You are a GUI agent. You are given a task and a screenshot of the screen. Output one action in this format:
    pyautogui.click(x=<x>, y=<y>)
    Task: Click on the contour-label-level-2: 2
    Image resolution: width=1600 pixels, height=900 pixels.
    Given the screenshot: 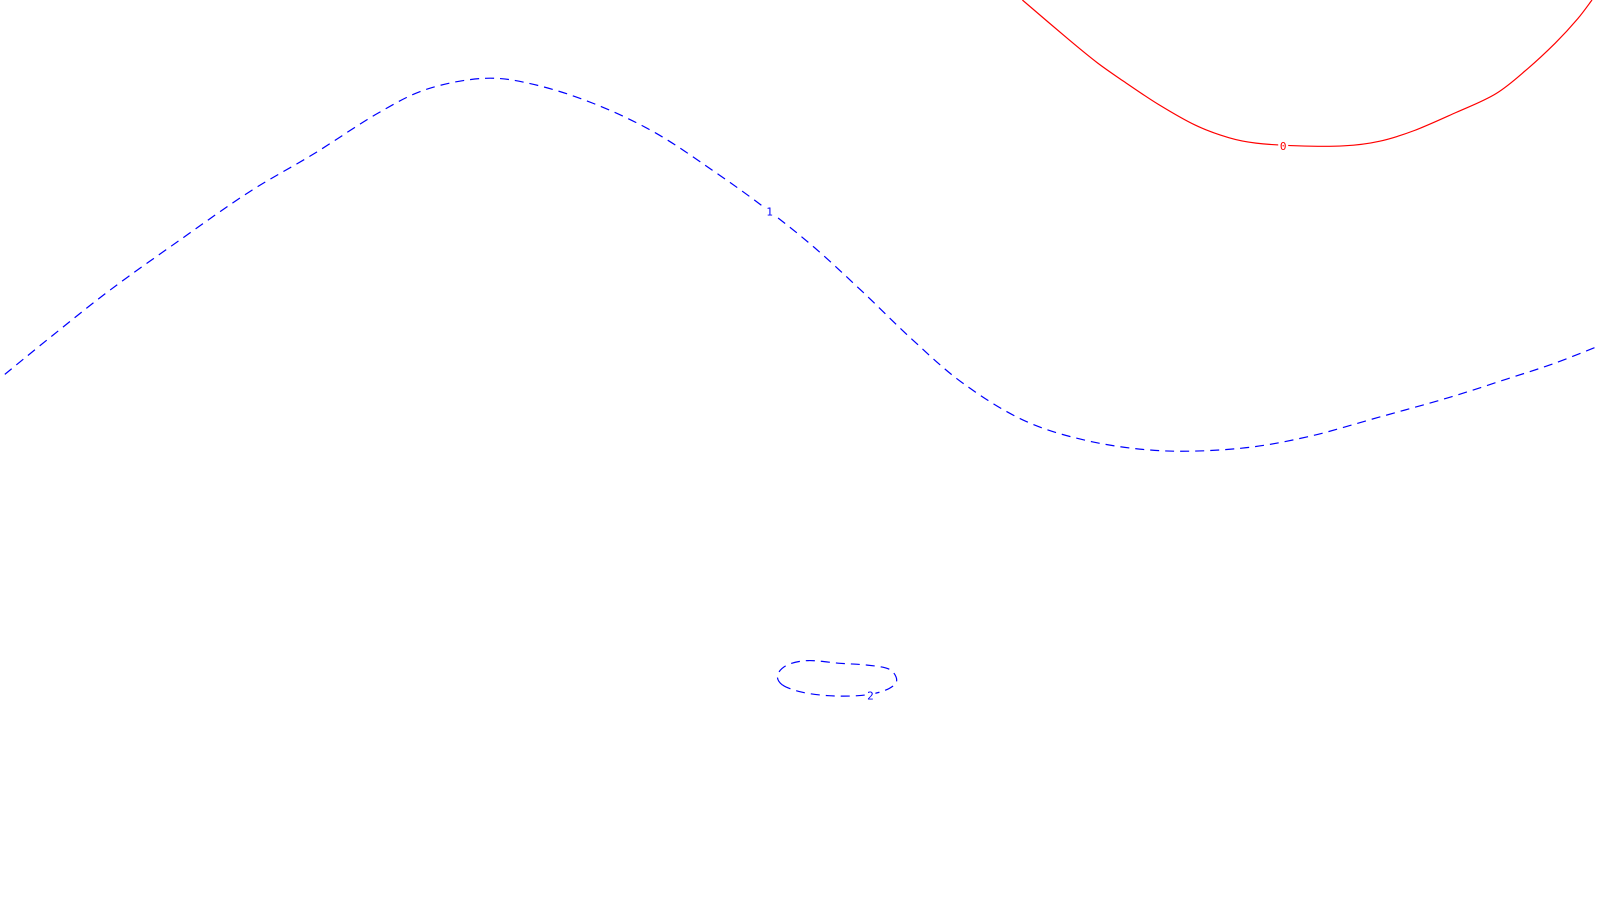 What is the action you would take?
    pyautogui.click(x=870, y=696)
    